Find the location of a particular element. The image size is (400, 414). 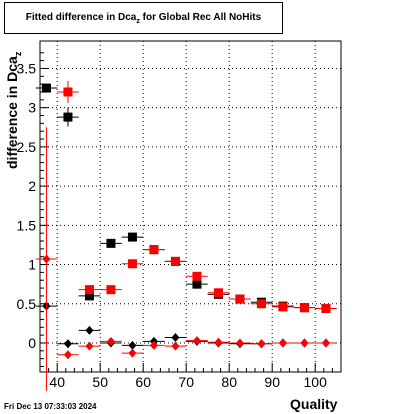

x-tick-label: 80 is located at coordinates (229, 382).